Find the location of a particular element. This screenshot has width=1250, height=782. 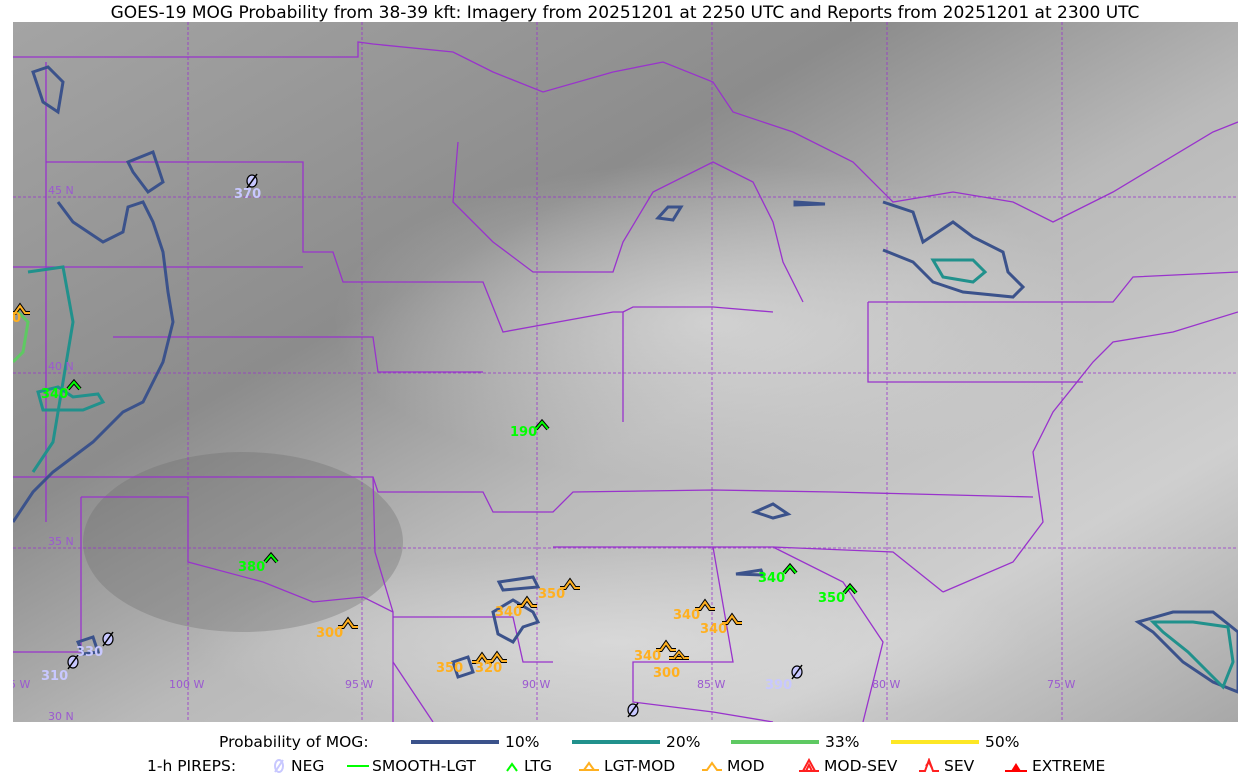

legend-smooth-lgt: SMOOTH-LGT is located at coordinates (411, 766).